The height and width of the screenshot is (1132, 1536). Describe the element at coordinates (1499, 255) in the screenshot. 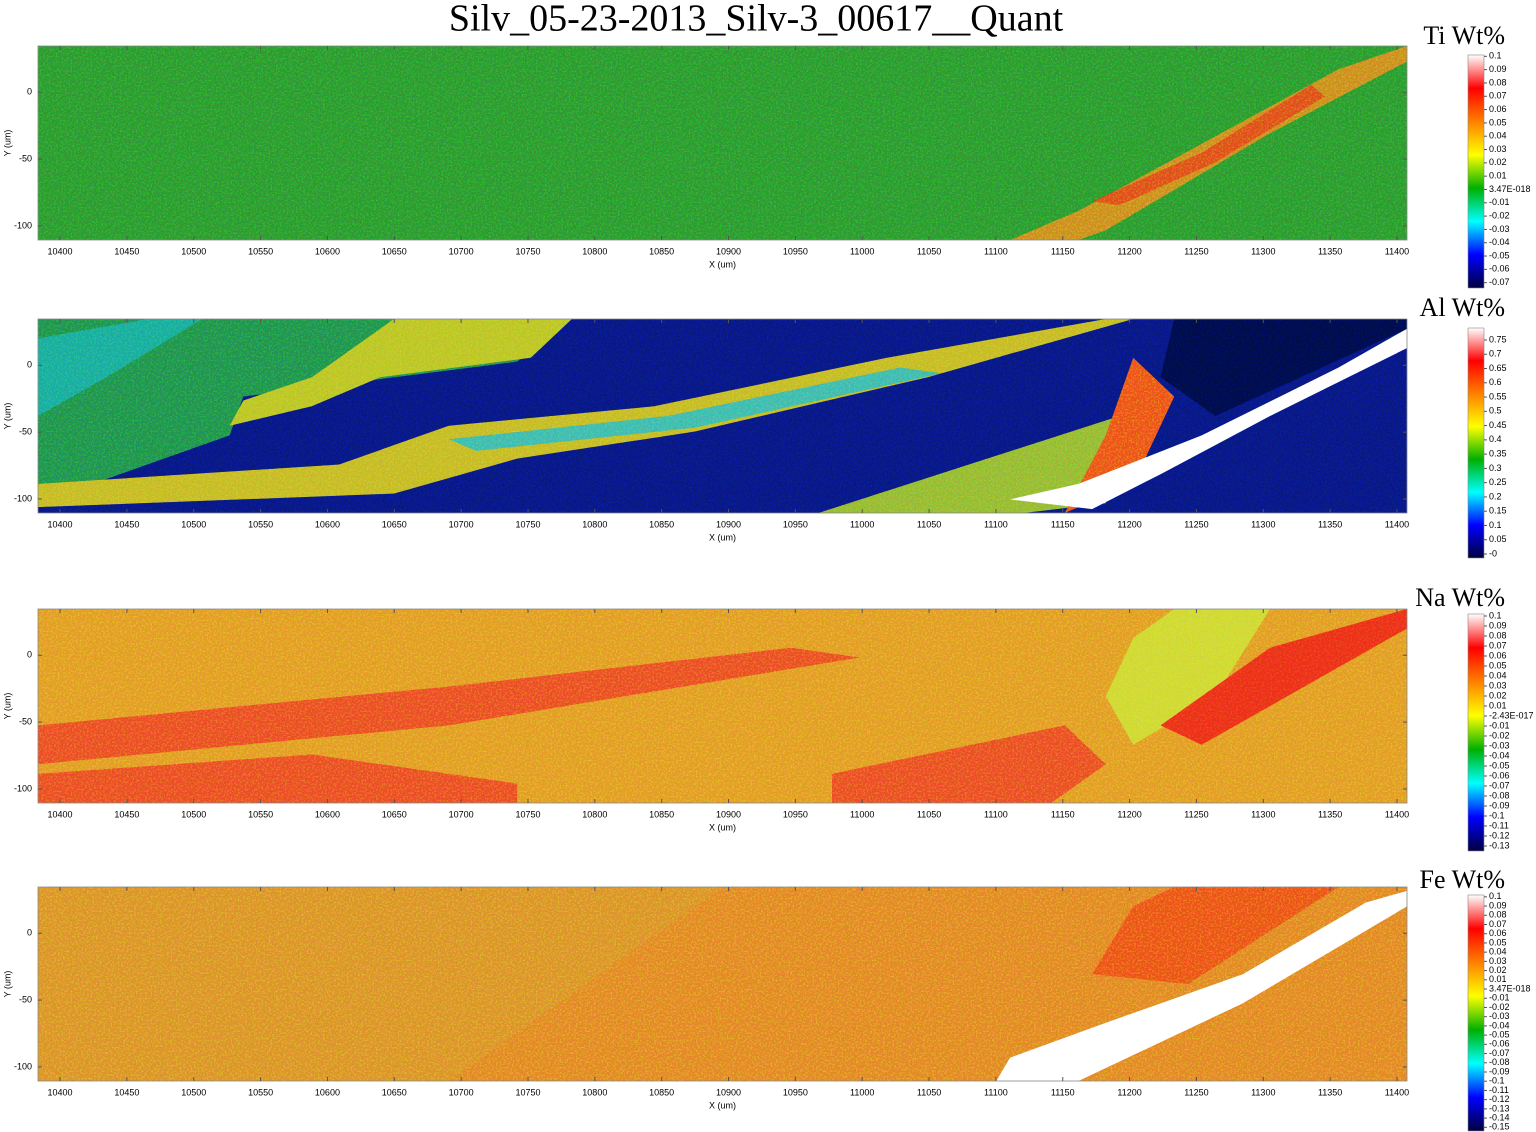

I see `colorbar-tick-label: -0.05` at that location.